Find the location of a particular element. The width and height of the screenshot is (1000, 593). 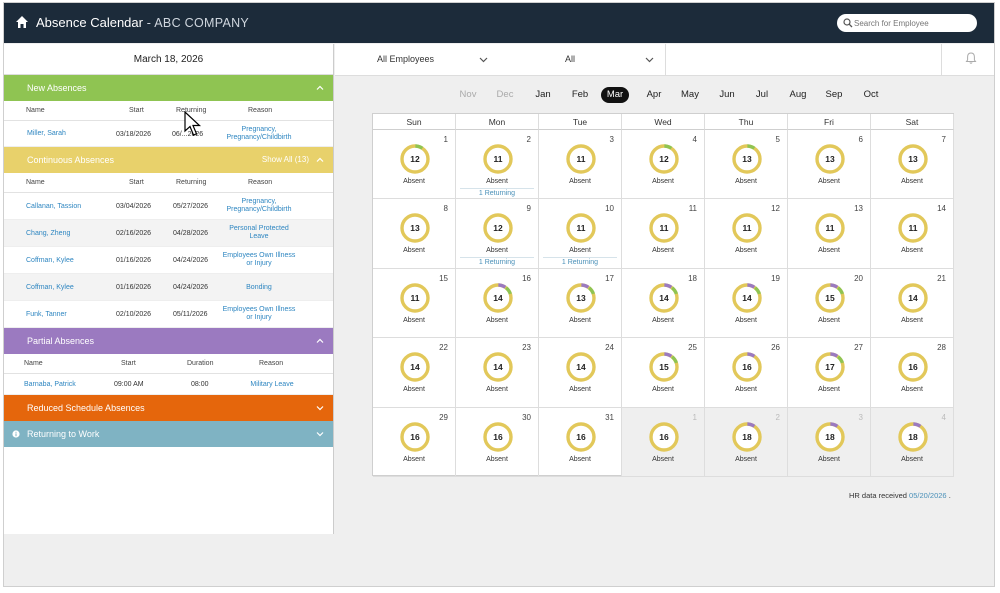

calendar-day-cell: 13 11 Absent is located at coordinates (829, 234).